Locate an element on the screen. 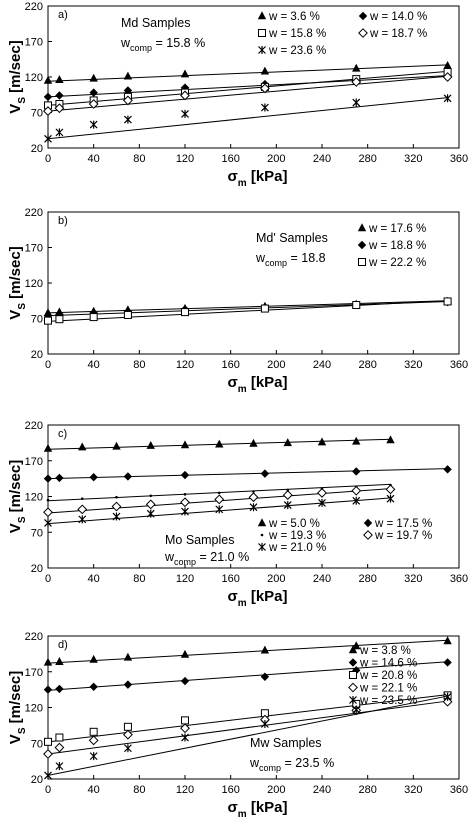 The width and height of the screenshot is (474, 832). x-tick-label: 320 is located at coordinates (413, 365).